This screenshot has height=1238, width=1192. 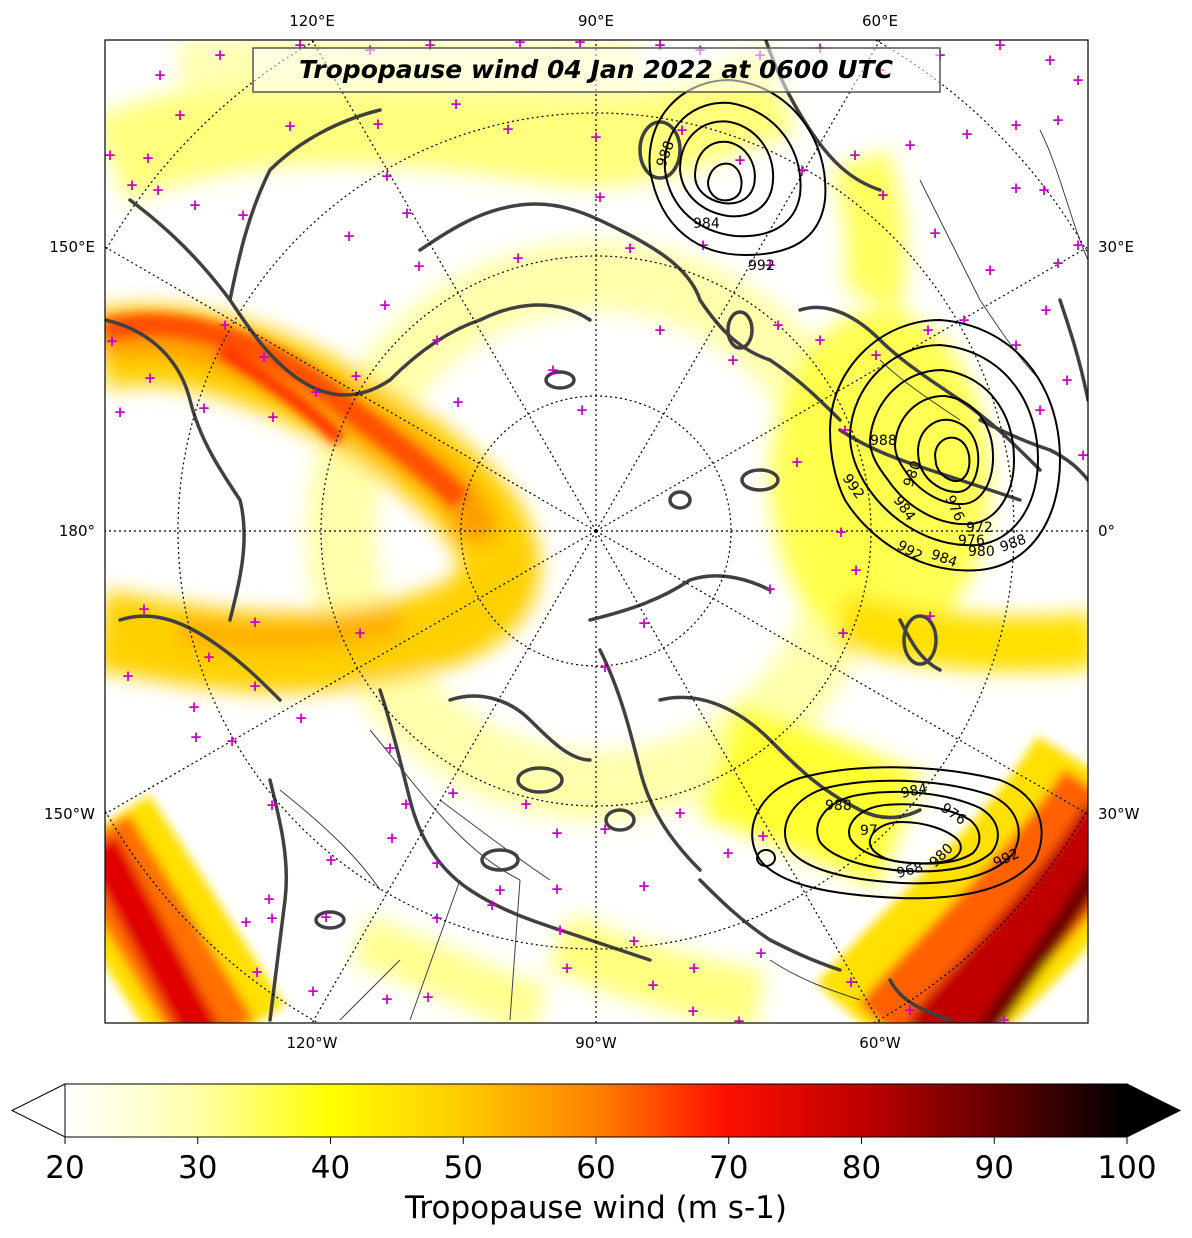 I want to click on lon-label-top: 60°E, so click(x=880, y=21).